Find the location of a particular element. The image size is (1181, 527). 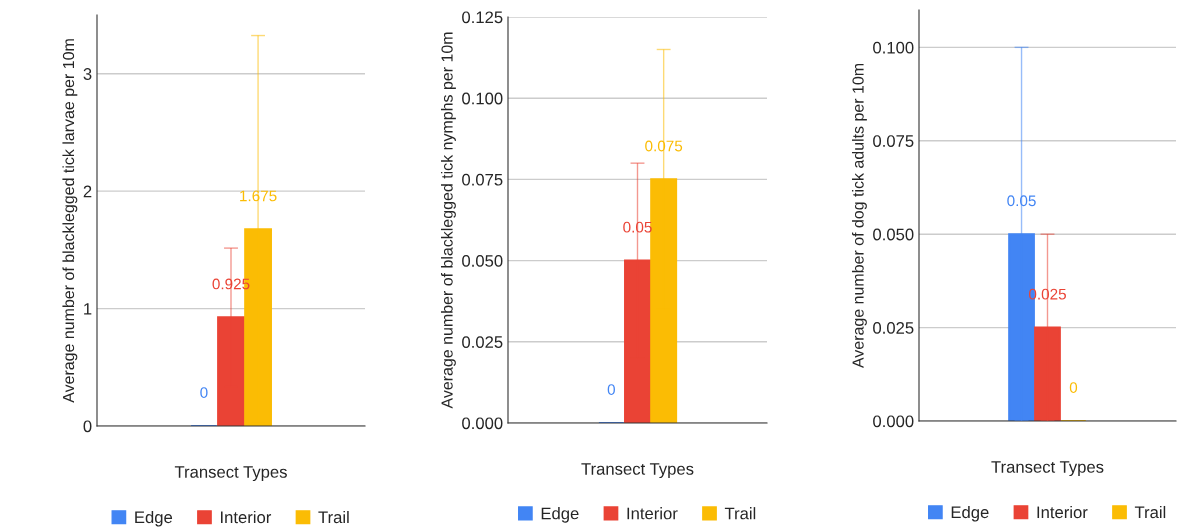

y-tick-label: 0.125 is located at coordinates (482, 17).